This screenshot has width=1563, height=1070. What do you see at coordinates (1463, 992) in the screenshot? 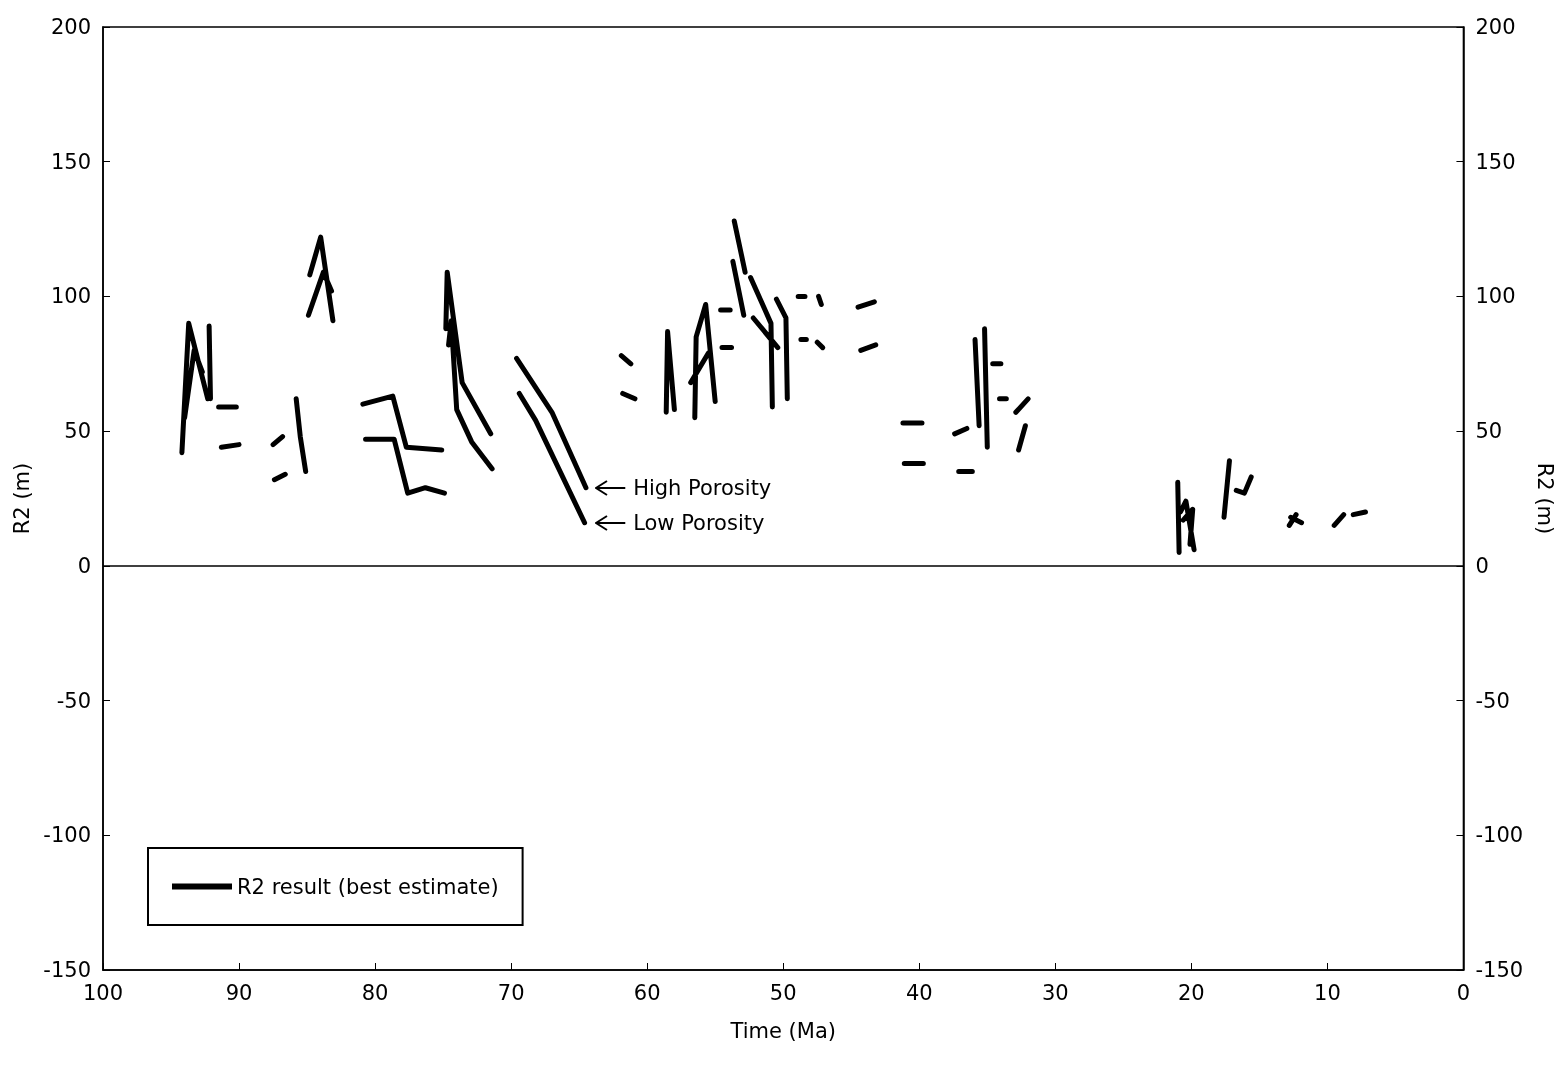
I see `x-tick-label: 0` at bounding box center [1463, 992].